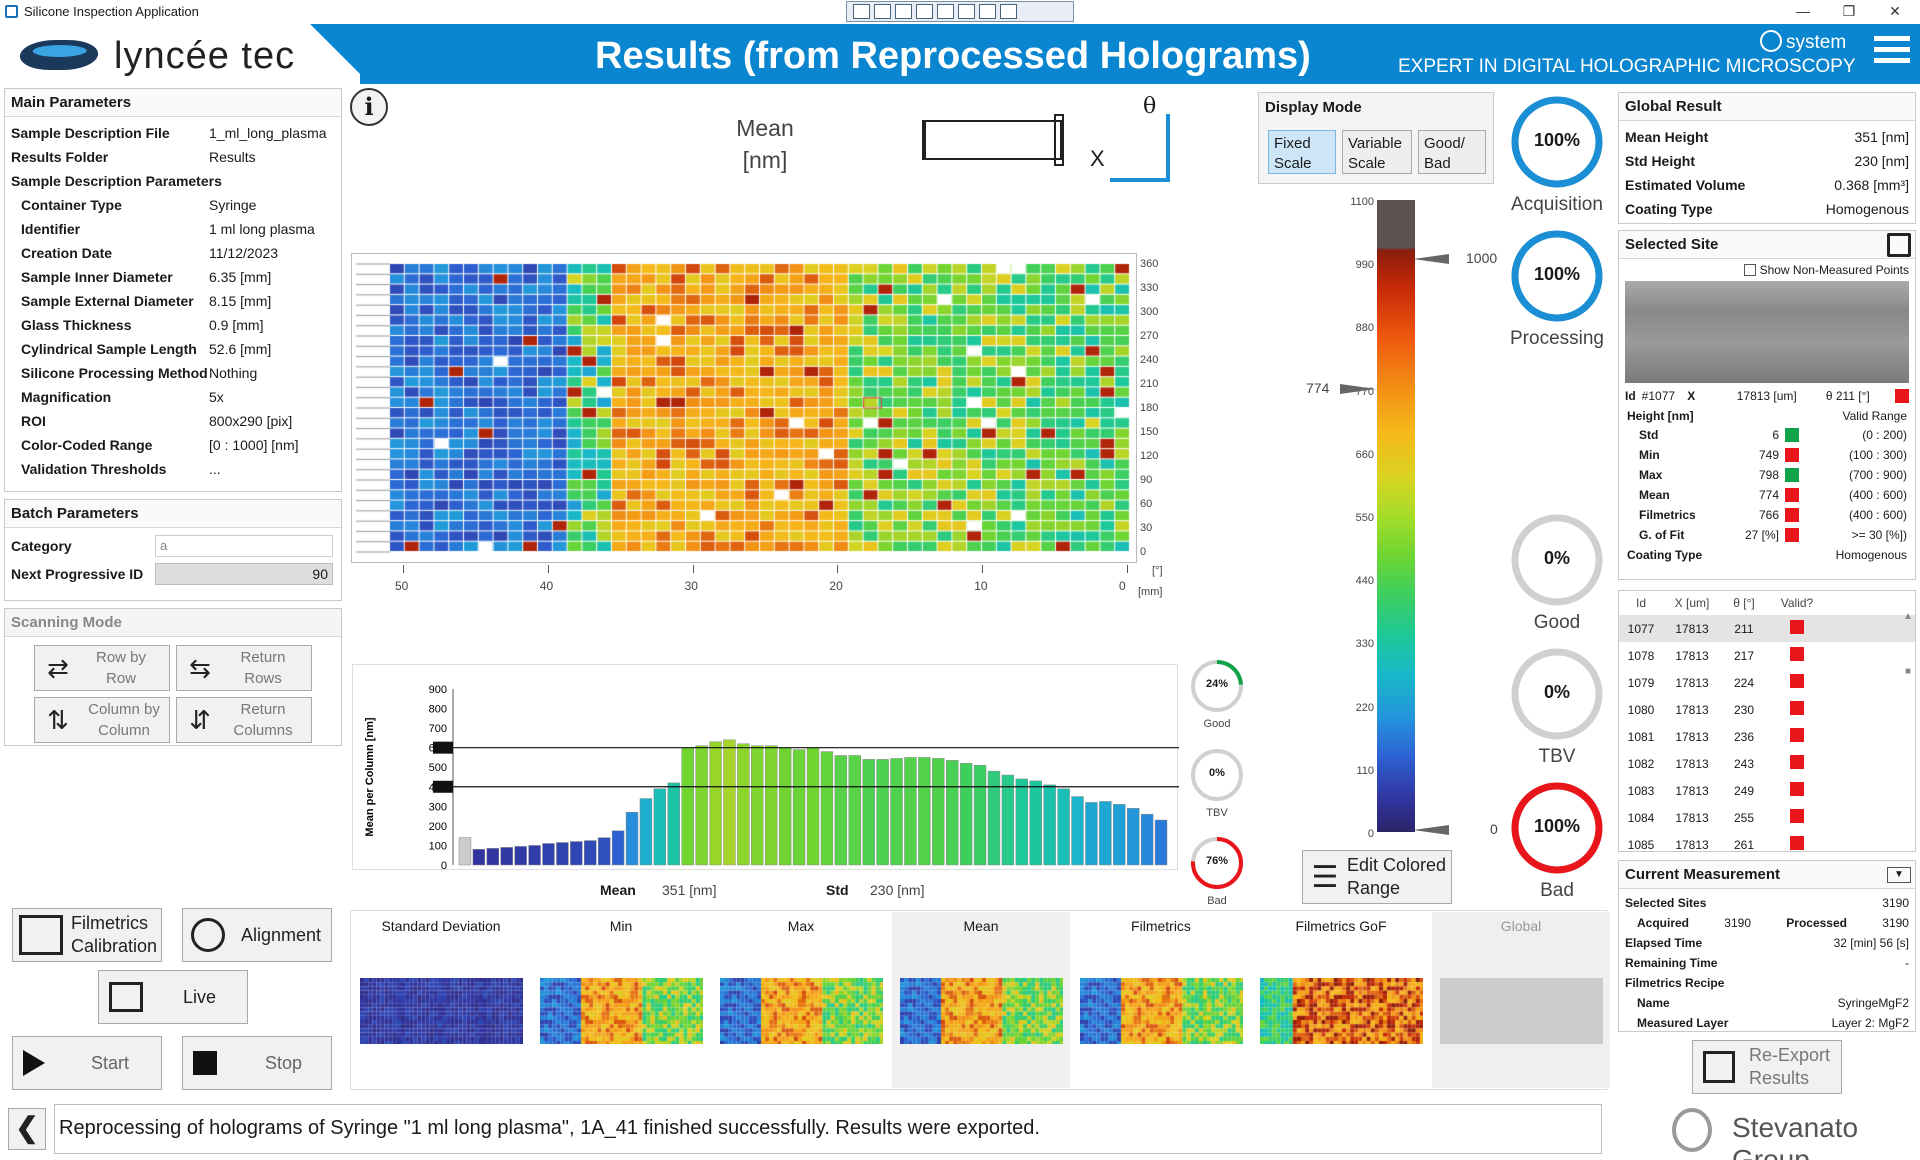 This screenshot has width=1920, height=1160. I want to click on table-cell: 1081, so click(1641, 736).